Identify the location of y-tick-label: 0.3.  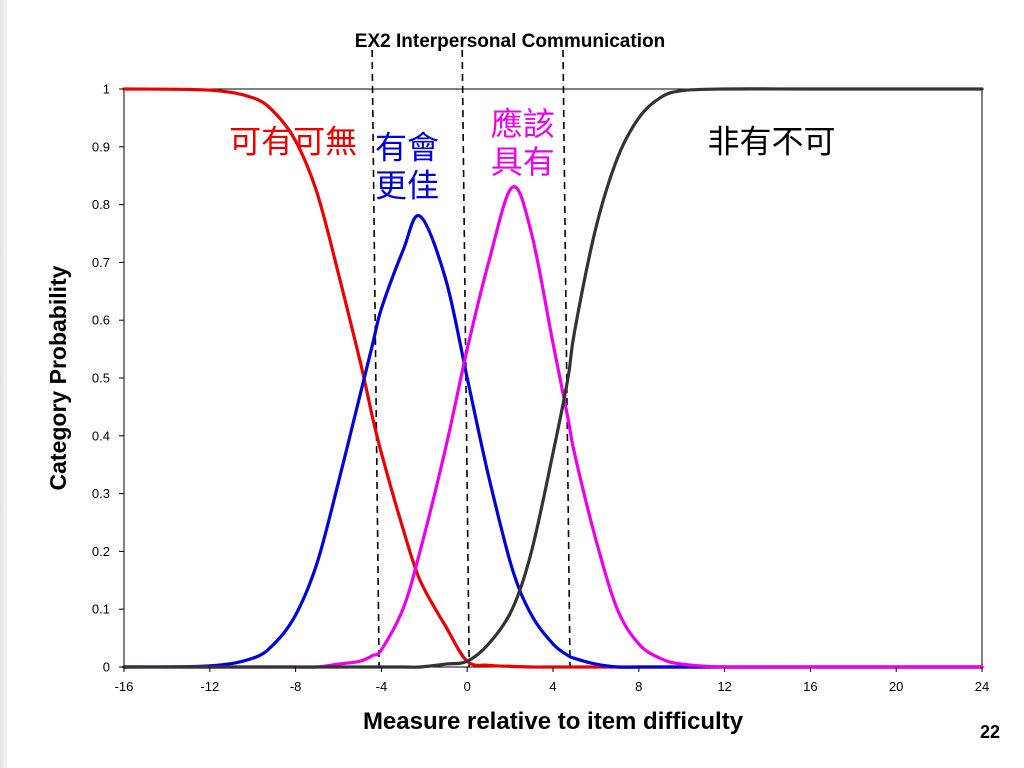
(101, 493).